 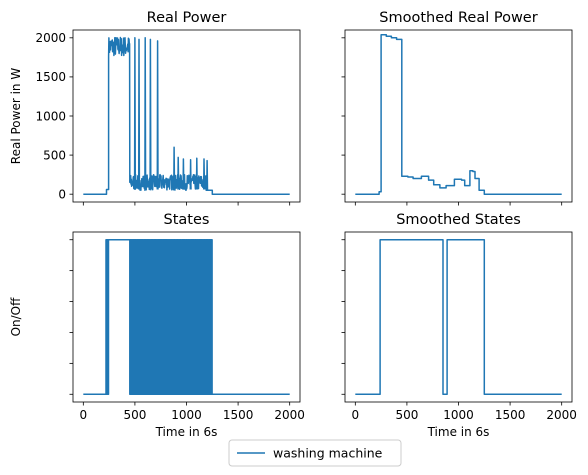 I want to click on y-tick-label: 1500, so click(x=50, y=77).